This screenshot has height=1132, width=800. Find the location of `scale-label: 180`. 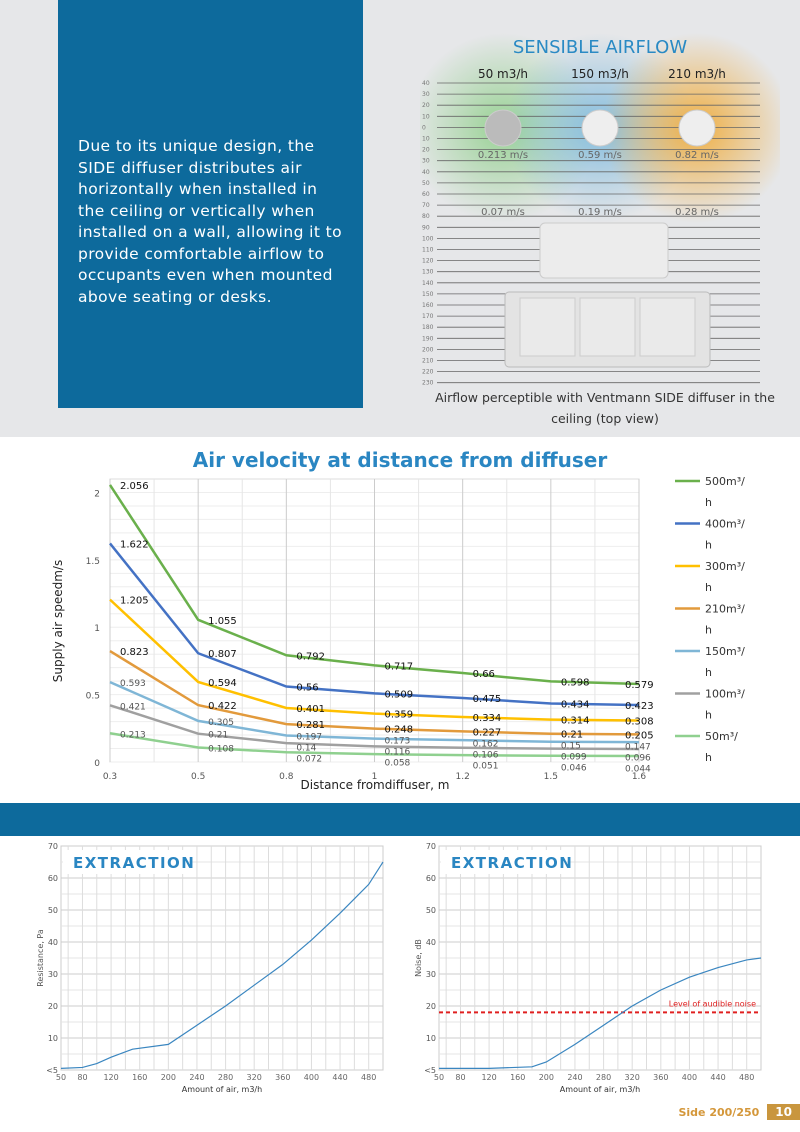

scale-label: 180 is located at coordinates (428, 327).